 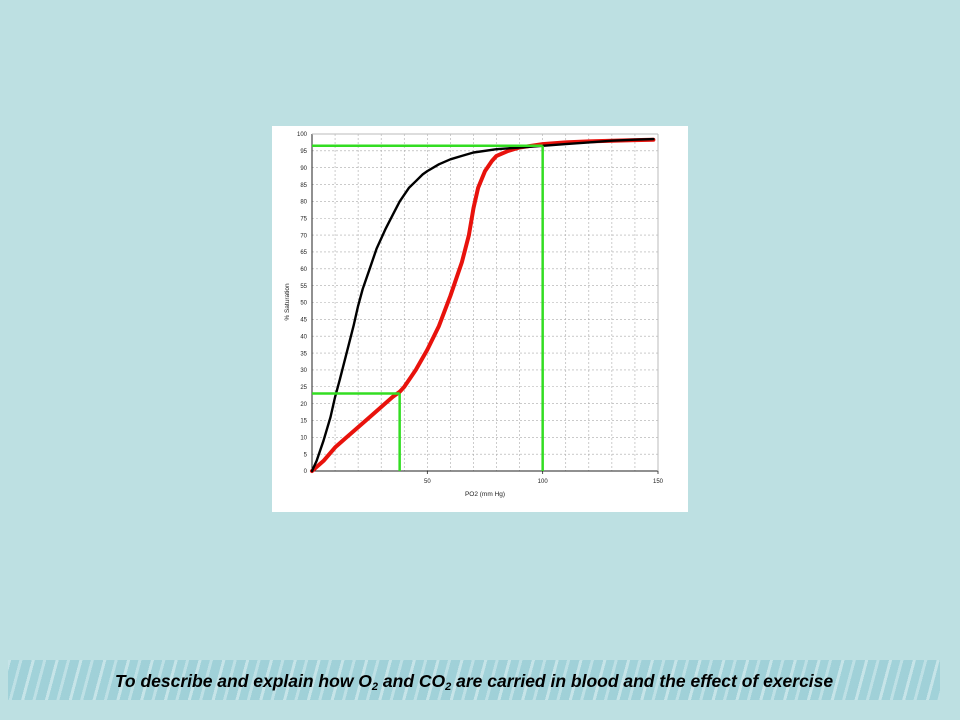 What do you see at coordinates (303, 203) in the screenshot?
I see `y-tick-label-80: 80` at bounding box center [303, 203].